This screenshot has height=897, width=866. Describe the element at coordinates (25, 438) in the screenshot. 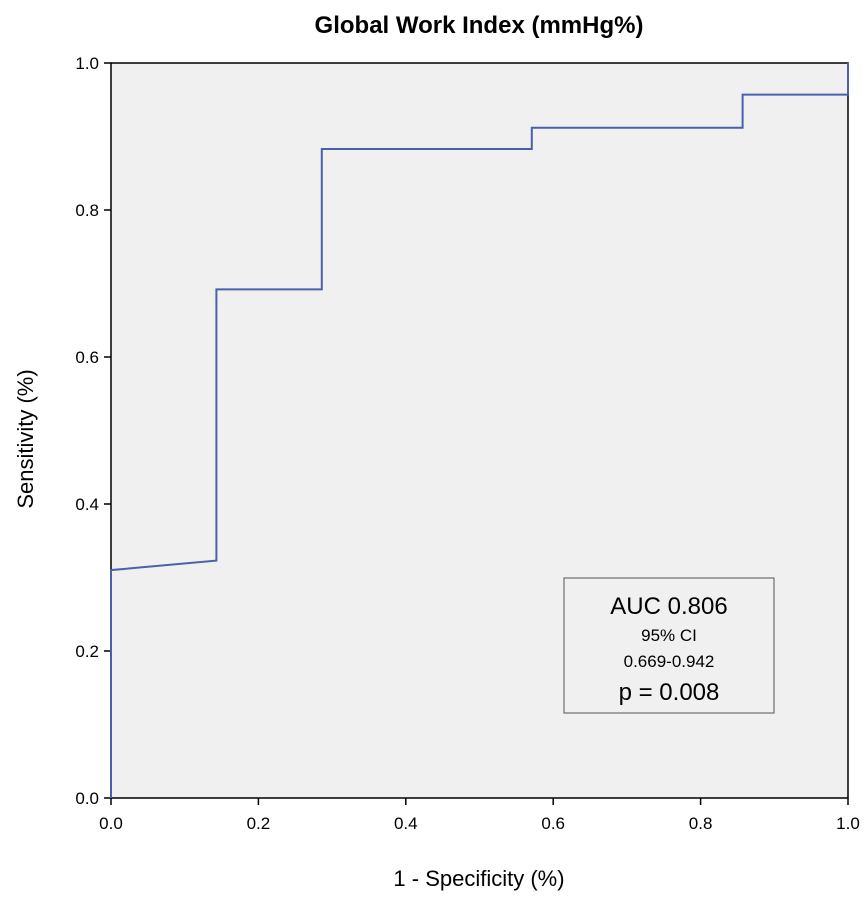

I see `y-axis-label: Sensitivity (%)` at that location.